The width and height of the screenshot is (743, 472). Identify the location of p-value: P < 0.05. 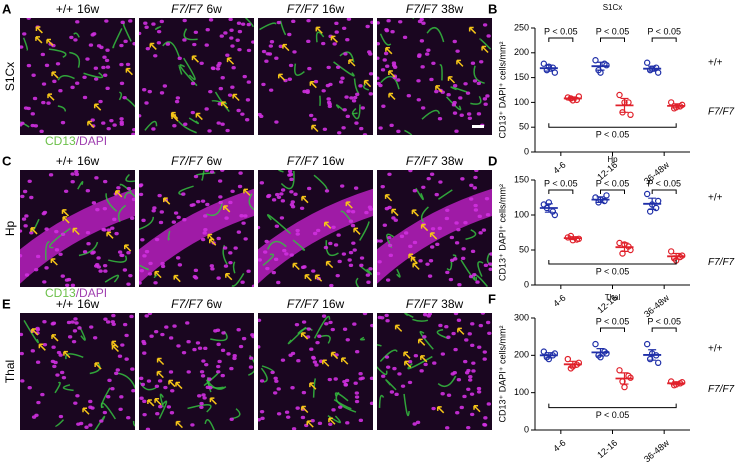
(613, 183).